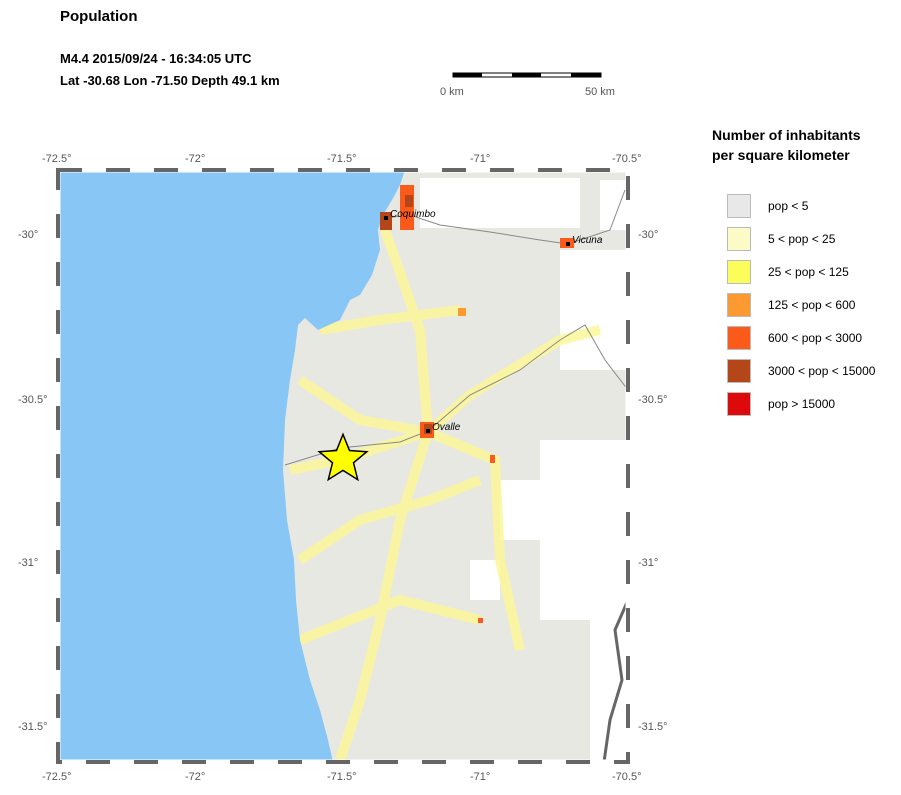 The image size is (901, 795). Describe the element at coordinates (786, 135) in the screenshot. I see `legend-title-line: Number of inhabitants` at that location.